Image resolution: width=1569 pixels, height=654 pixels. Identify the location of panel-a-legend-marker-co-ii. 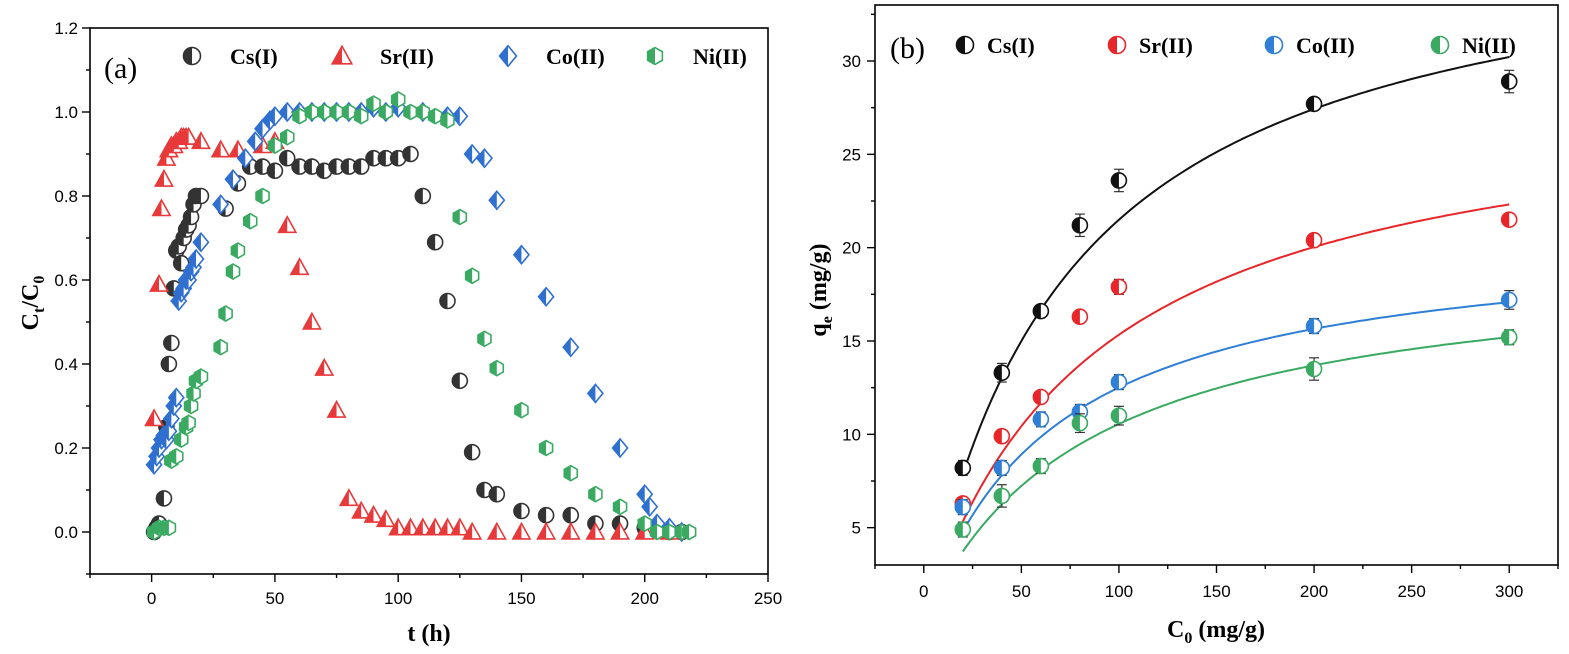
(508, 56).